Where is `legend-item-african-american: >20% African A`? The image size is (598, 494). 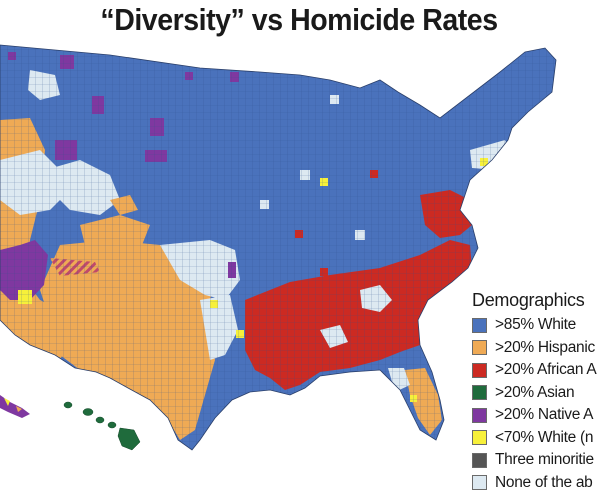 legend-item-african-american: >20% African A is located at coordinates (535, 370).